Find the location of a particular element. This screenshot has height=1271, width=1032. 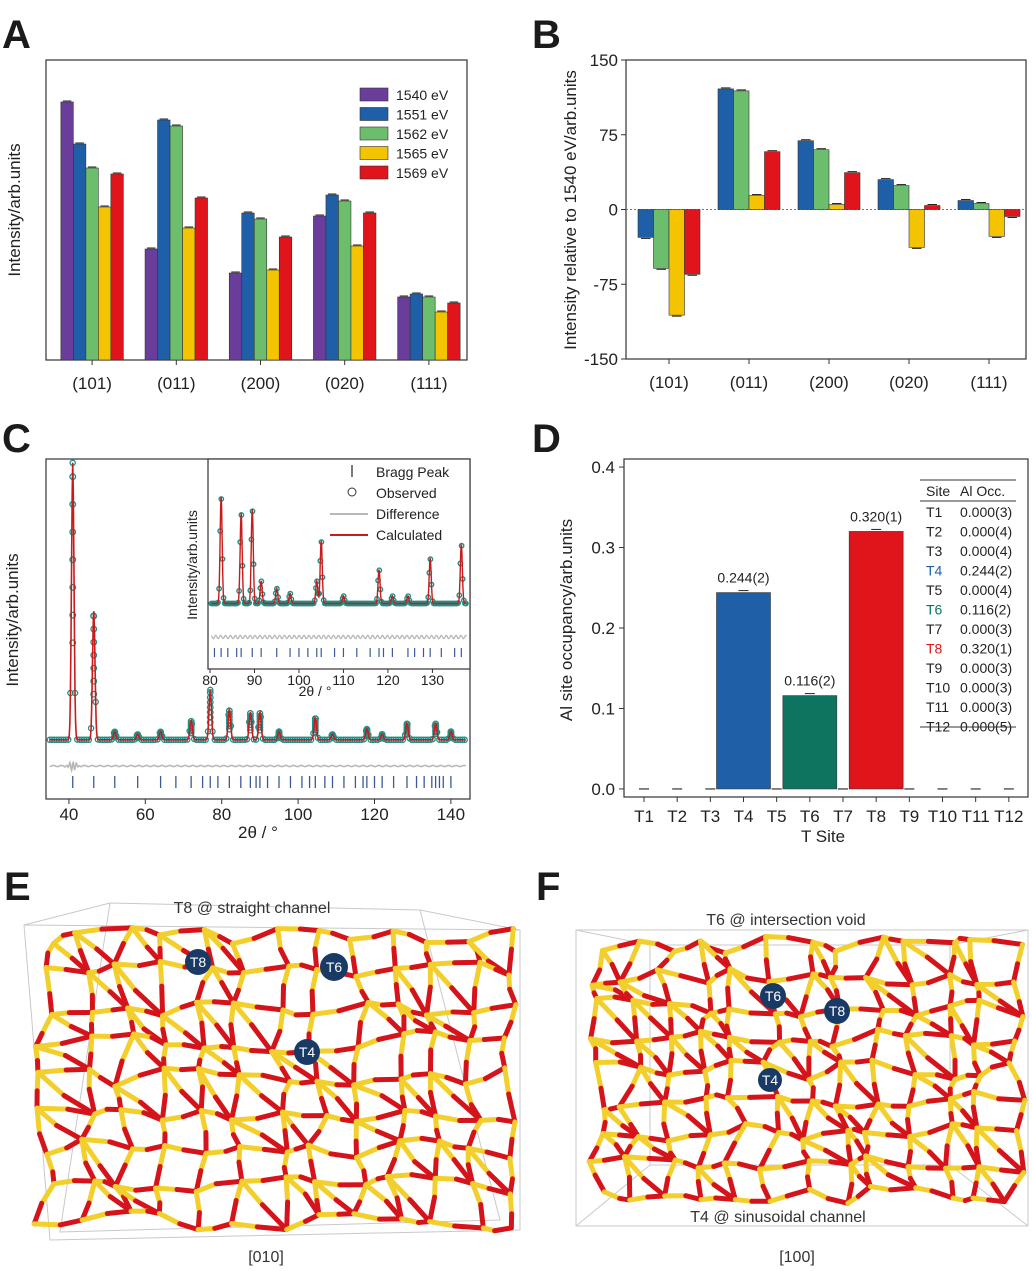

inset-xtick-4: 120 is located at coordinates (388, 680).